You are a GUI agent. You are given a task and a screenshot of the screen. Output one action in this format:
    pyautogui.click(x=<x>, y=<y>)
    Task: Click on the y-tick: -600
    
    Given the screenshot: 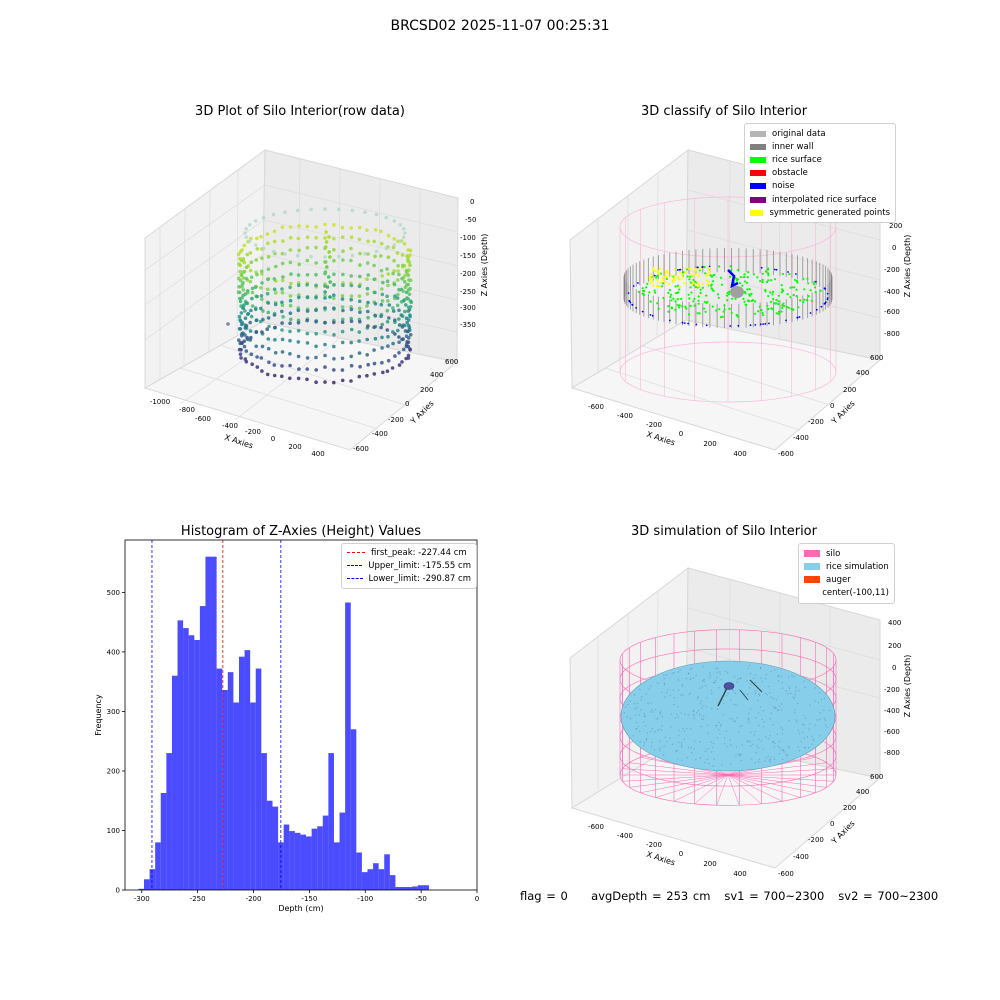 What is the action you would take?
    pyautogui.click(x=361, y=449)
    